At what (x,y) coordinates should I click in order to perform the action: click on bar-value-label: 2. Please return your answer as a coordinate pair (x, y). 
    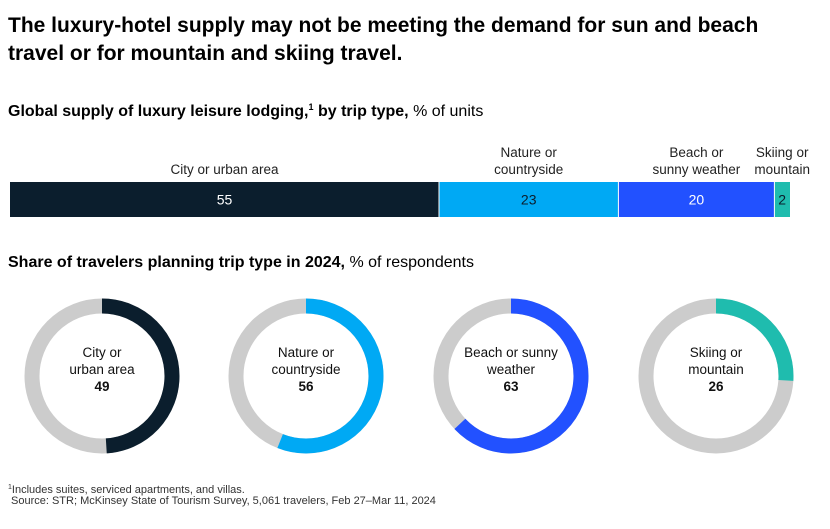
    Looking at the image, I should click on (782, 200).